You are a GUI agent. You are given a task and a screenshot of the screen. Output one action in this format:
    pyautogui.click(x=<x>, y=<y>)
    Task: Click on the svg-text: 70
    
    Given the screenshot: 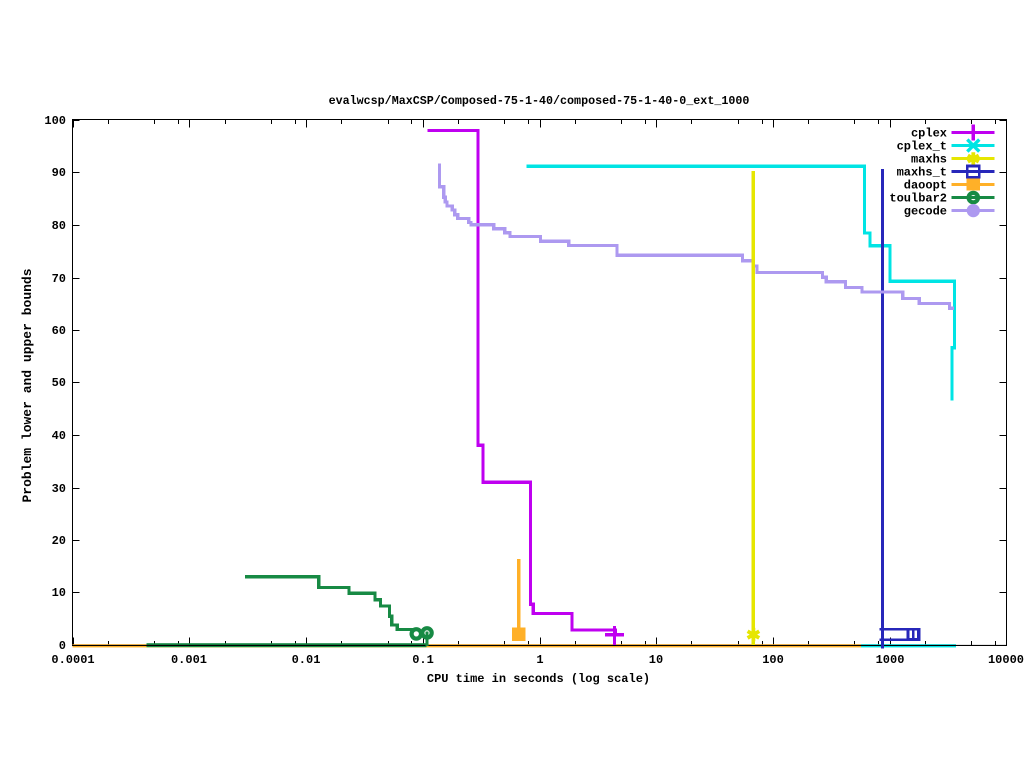 What is the action you would take?
    pyautogui.click(x=59, y=279)
    